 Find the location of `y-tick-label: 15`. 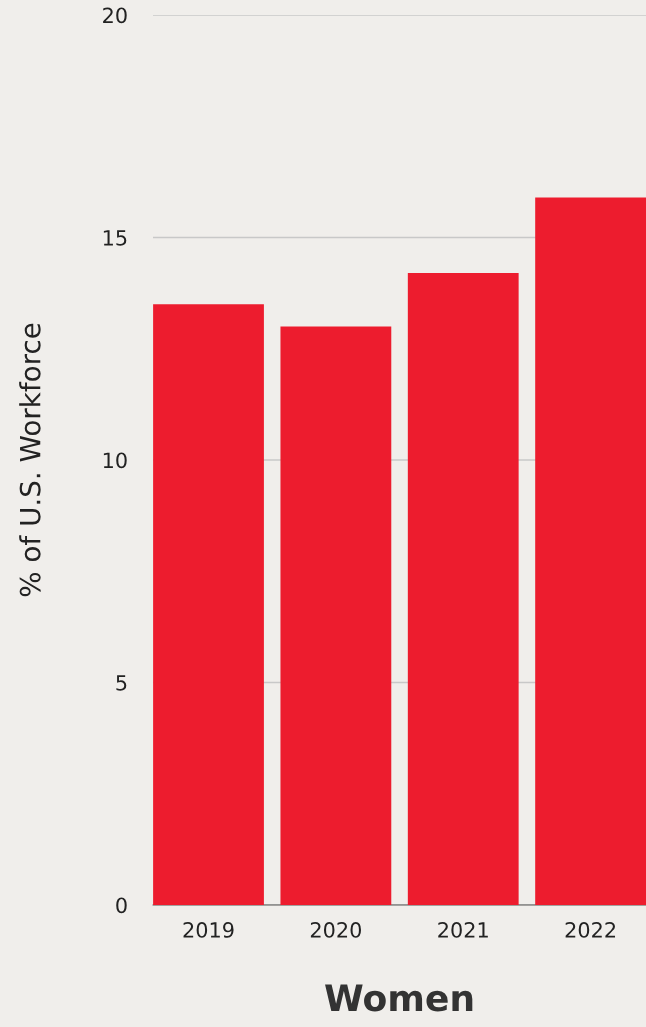

y-tick-label: 15 is located at coordinates (115, 238).